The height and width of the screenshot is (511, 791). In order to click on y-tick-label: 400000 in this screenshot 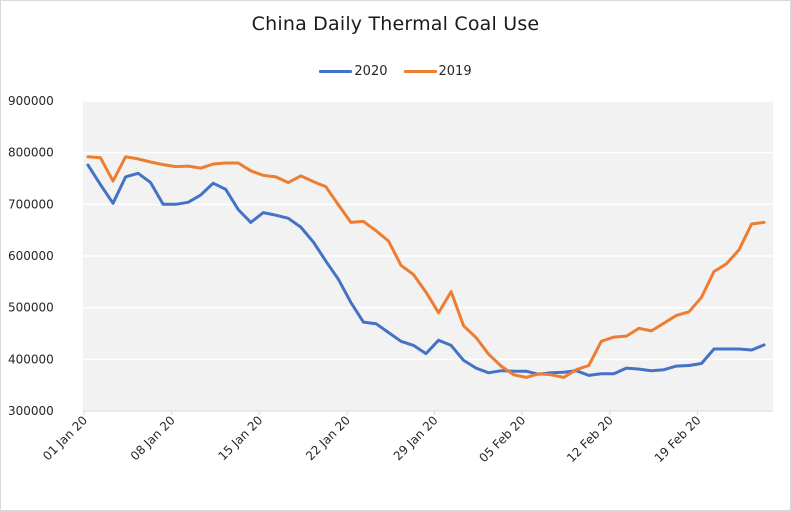, I will do `click(31, 359)`.